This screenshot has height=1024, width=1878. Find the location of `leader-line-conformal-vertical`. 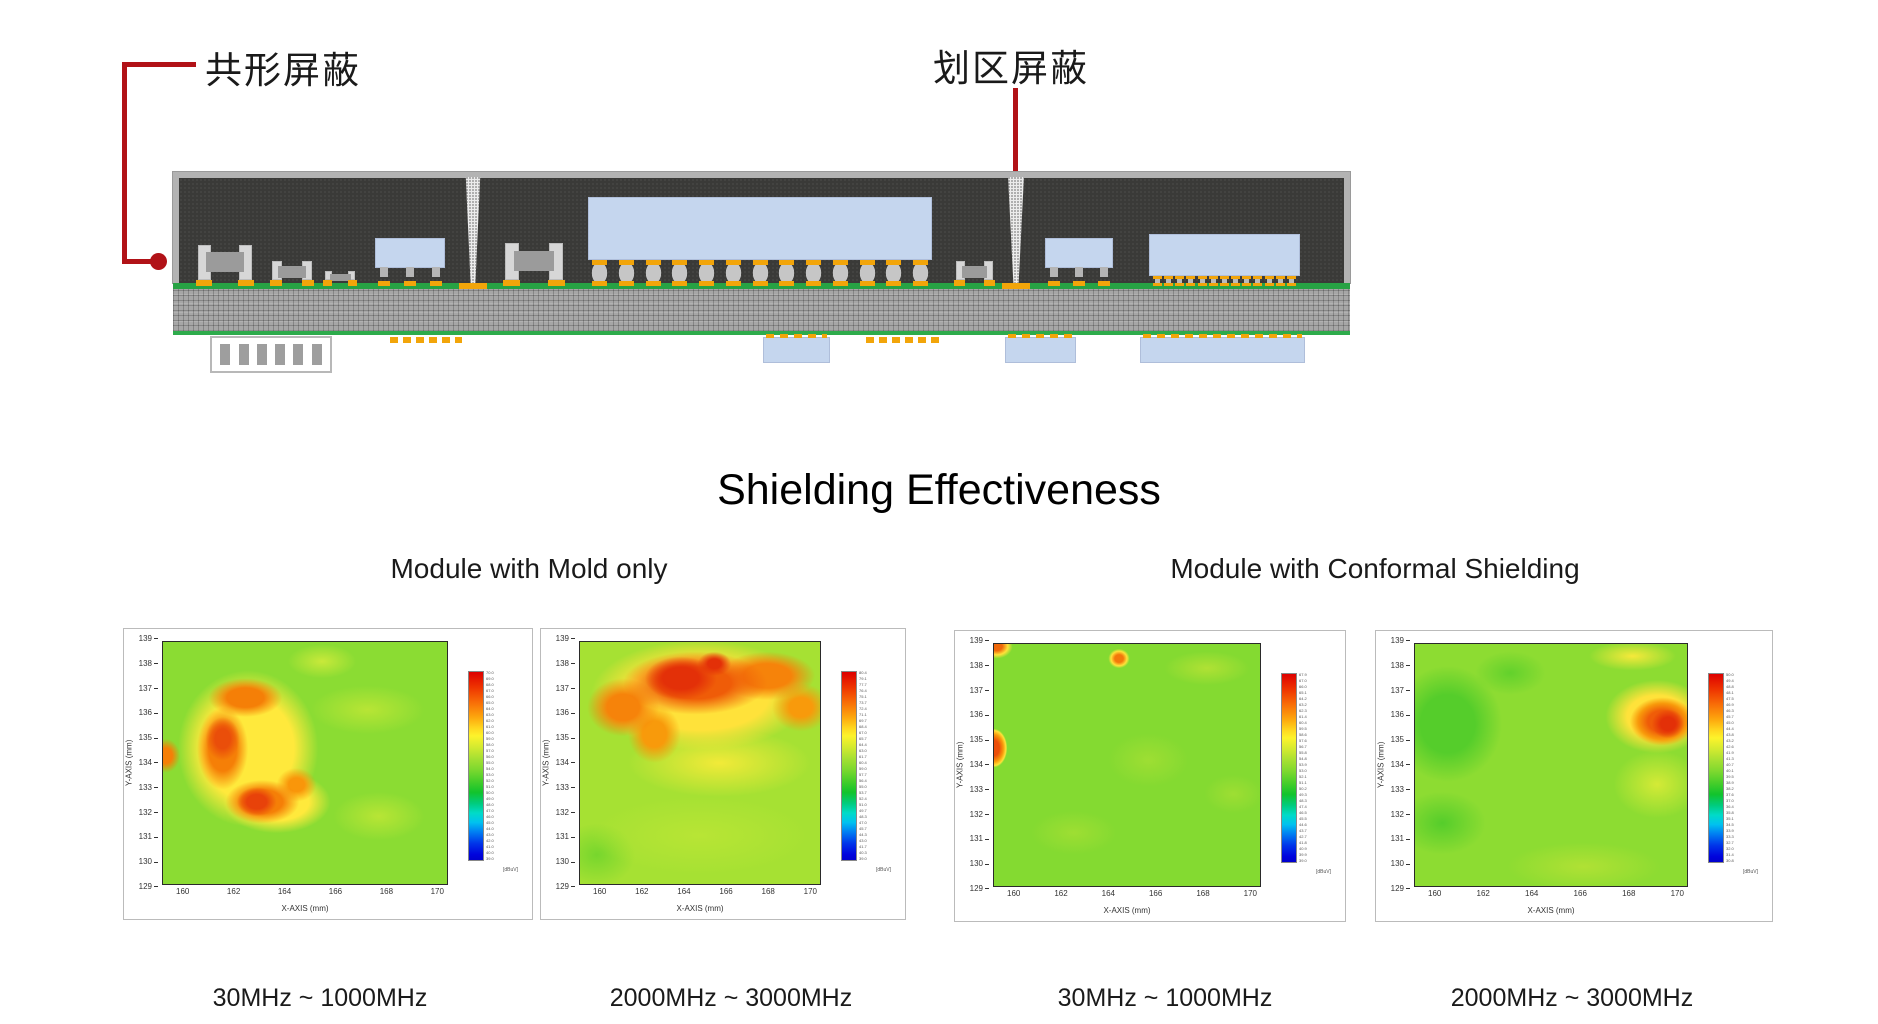

leader-line-conformal-vertical is located at coordinates (124, 162).